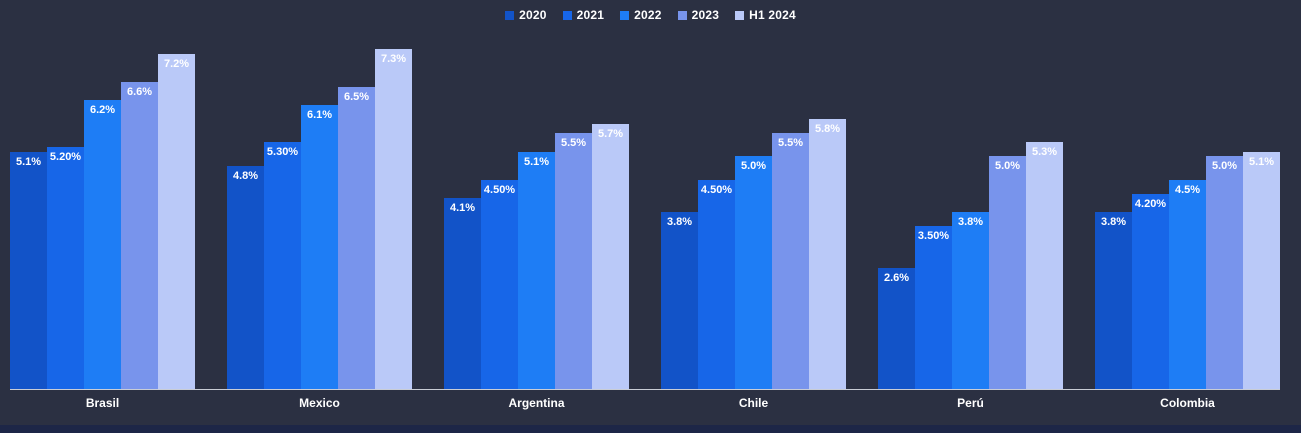 The image size is (1301, 433). I want to click on legend-label: H1 2024, so click(772, 15).